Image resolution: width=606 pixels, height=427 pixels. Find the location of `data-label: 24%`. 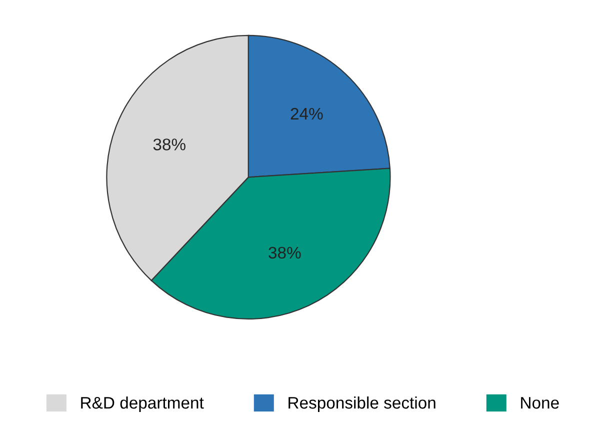

data-label: 24% is located at coordinates (306, 114).